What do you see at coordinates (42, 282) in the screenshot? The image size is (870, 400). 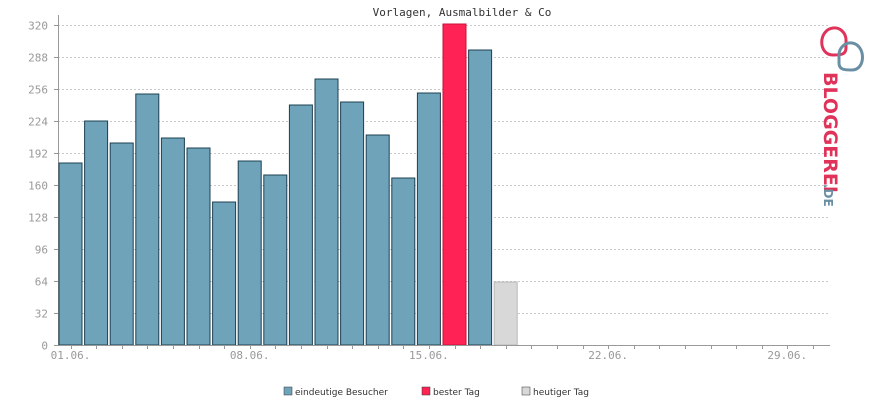 I see `y-tick-label: 64` at bounding box center [42, 282].